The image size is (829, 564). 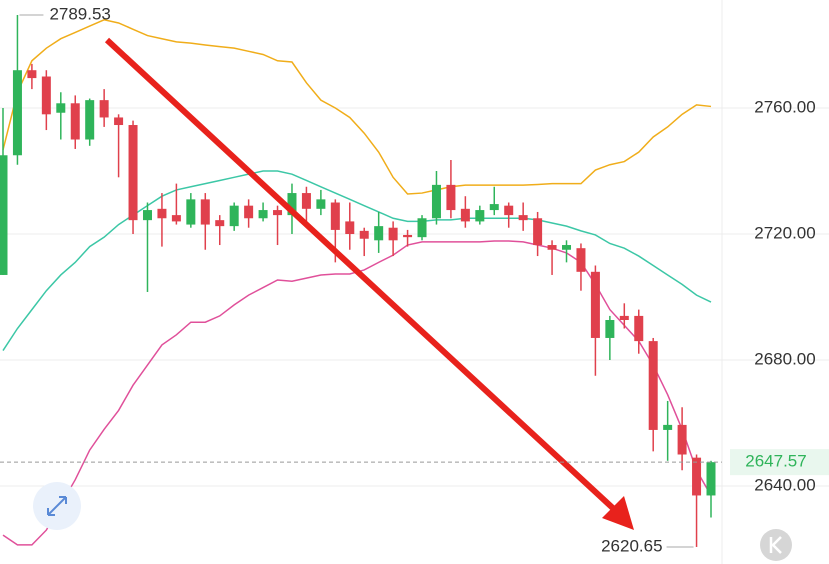 I want to click on last-price-box, so click(x=779, y=462).